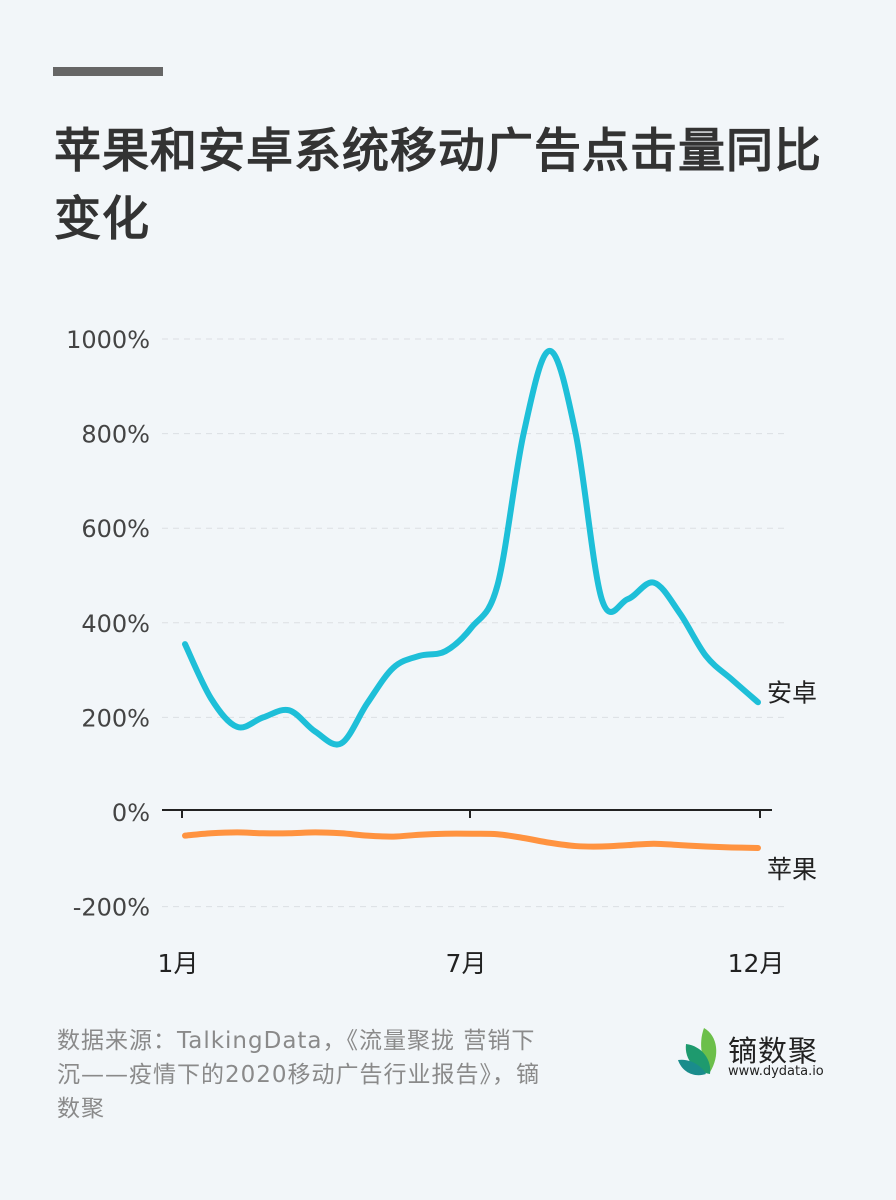 The height and width of the screenshot is (1200, 896). What do you see at coordinates (115, 529) in the screenshot?
I see `y-tick-label: 600%` at bounding box center [115, 529].